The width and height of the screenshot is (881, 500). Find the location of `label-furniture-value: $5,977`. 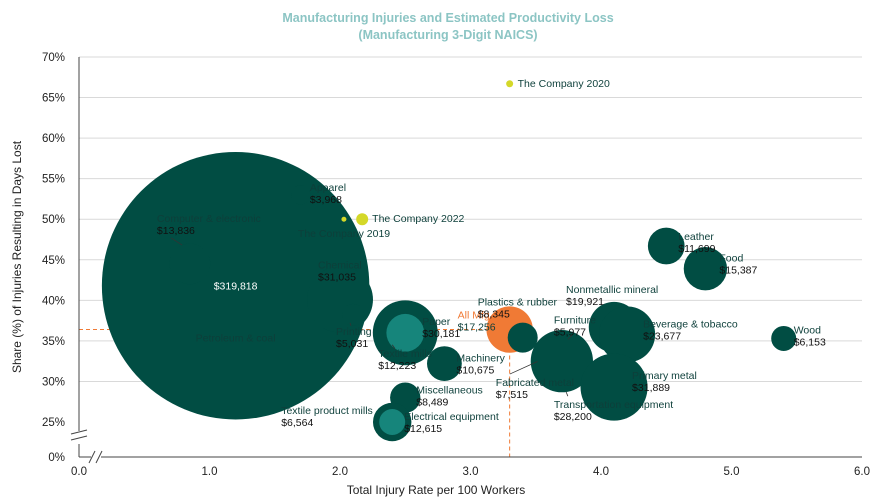

label-furniture-value: $5,977 is located at coordinates (570, 332).